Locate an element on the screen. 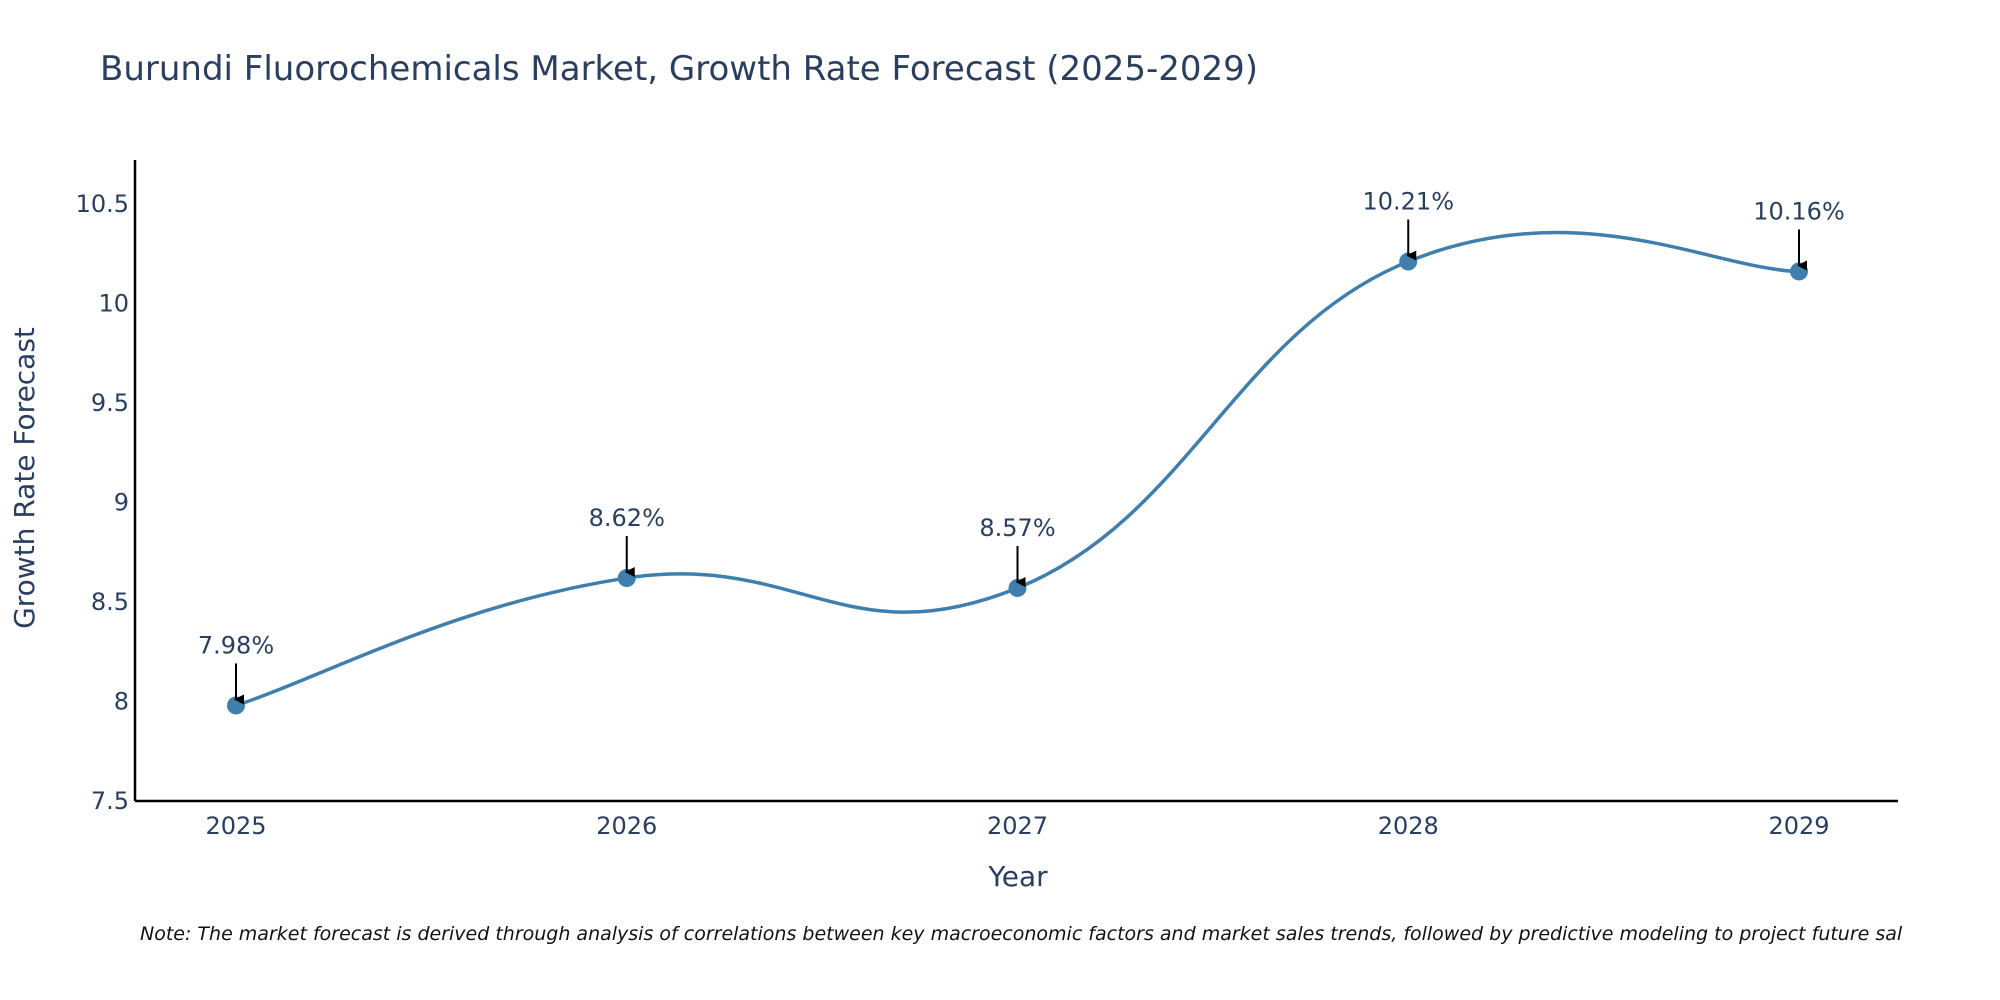 This screenshot has width=2000, height=1000. y-axis-ticks: 7.5 8 8.5 9 9.5 10 10.5 is located at coordinates (102, 502).